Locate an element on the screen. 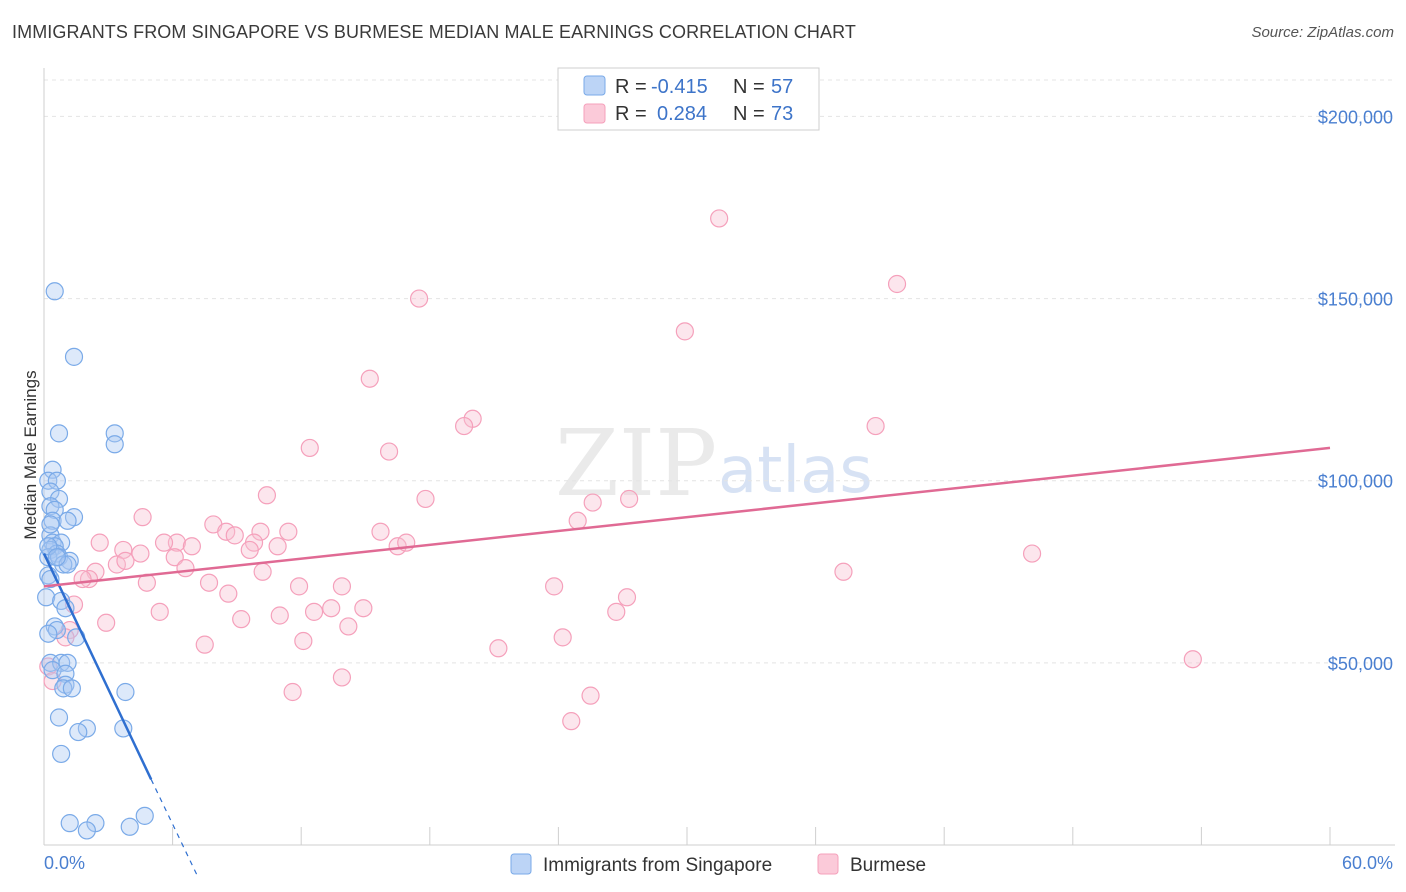  singapore-trend-extension is located at coordinates (174, 829).